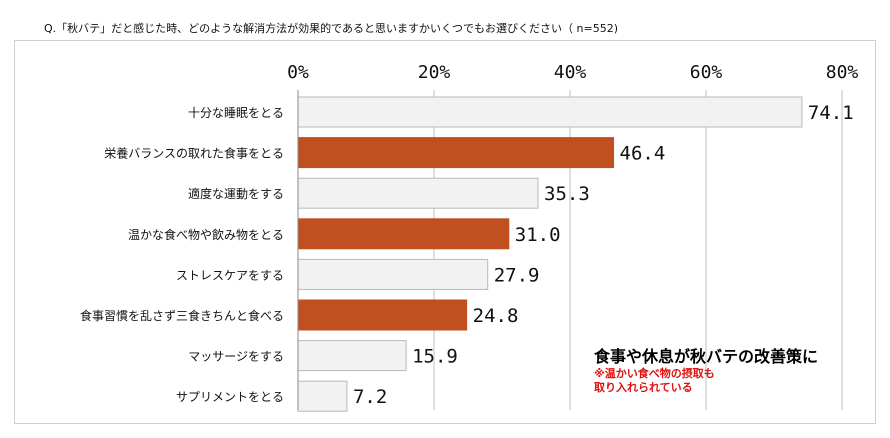  I want to click on tick-label: 0%, so click(298, 72).